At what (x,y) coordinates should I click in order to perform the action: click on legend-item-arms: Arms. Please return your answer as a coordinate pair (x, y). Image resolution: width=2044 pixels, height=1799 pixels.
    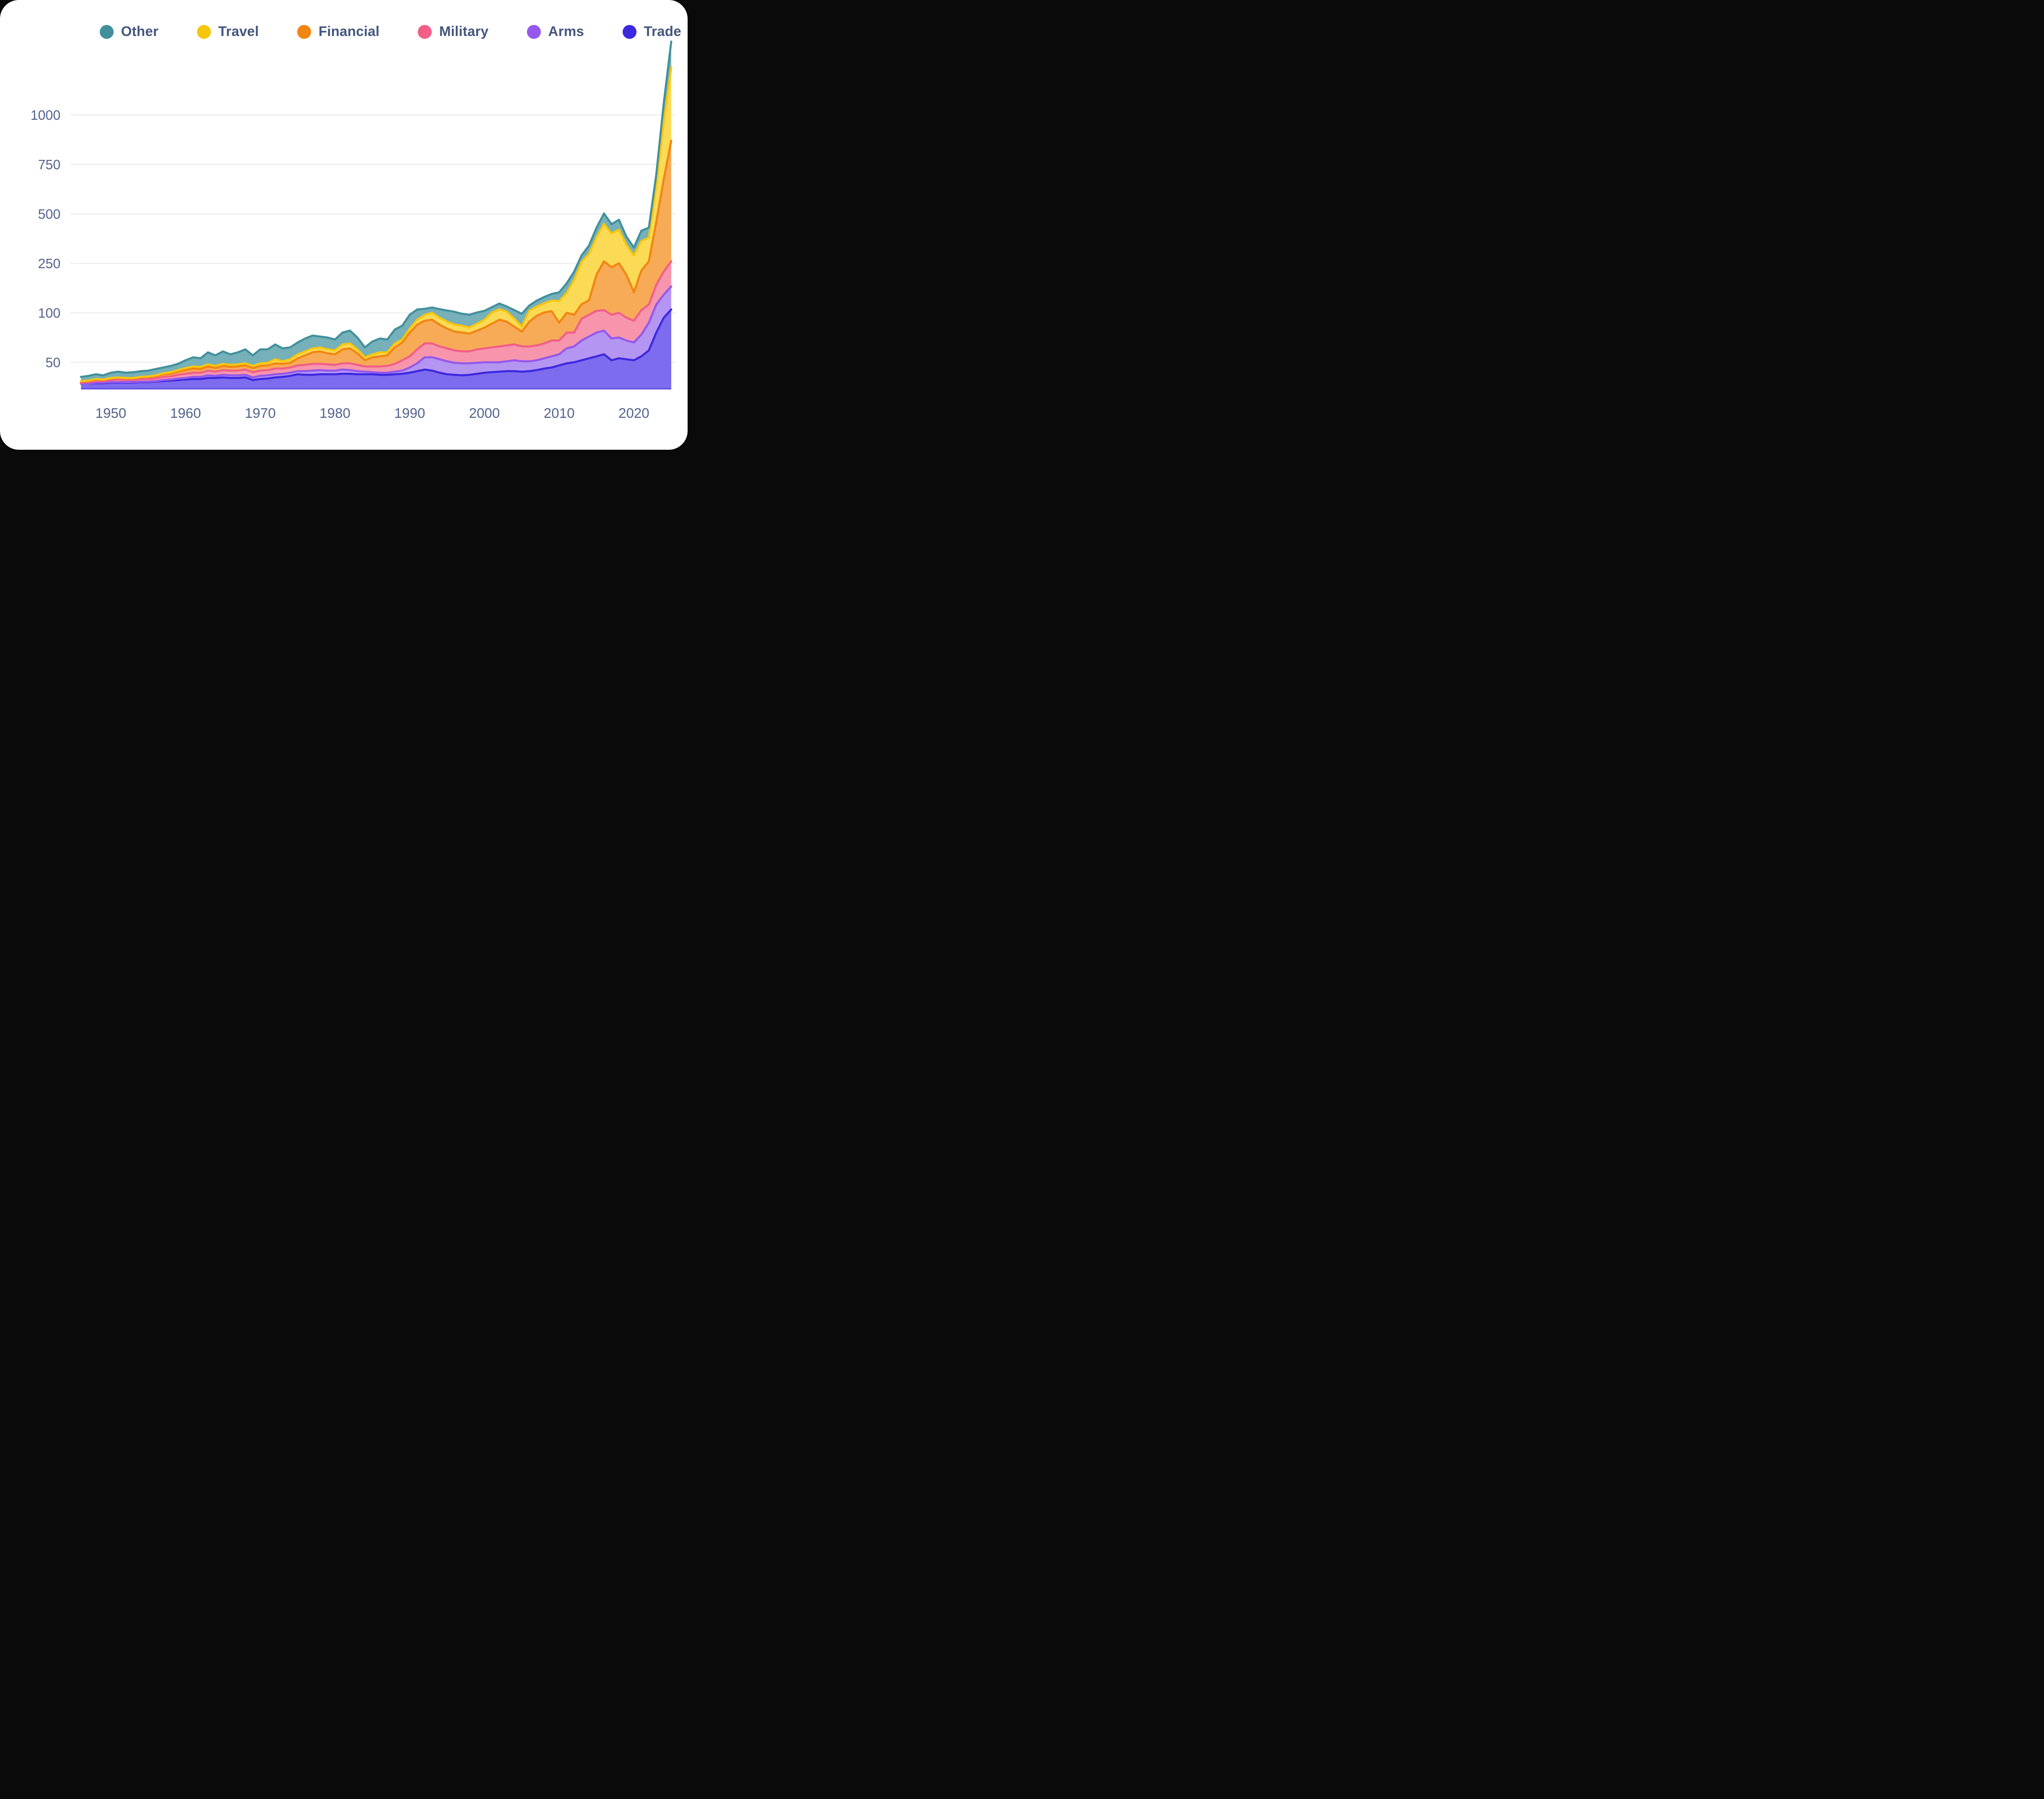
    Looking at the image, I should click on (555, 32).